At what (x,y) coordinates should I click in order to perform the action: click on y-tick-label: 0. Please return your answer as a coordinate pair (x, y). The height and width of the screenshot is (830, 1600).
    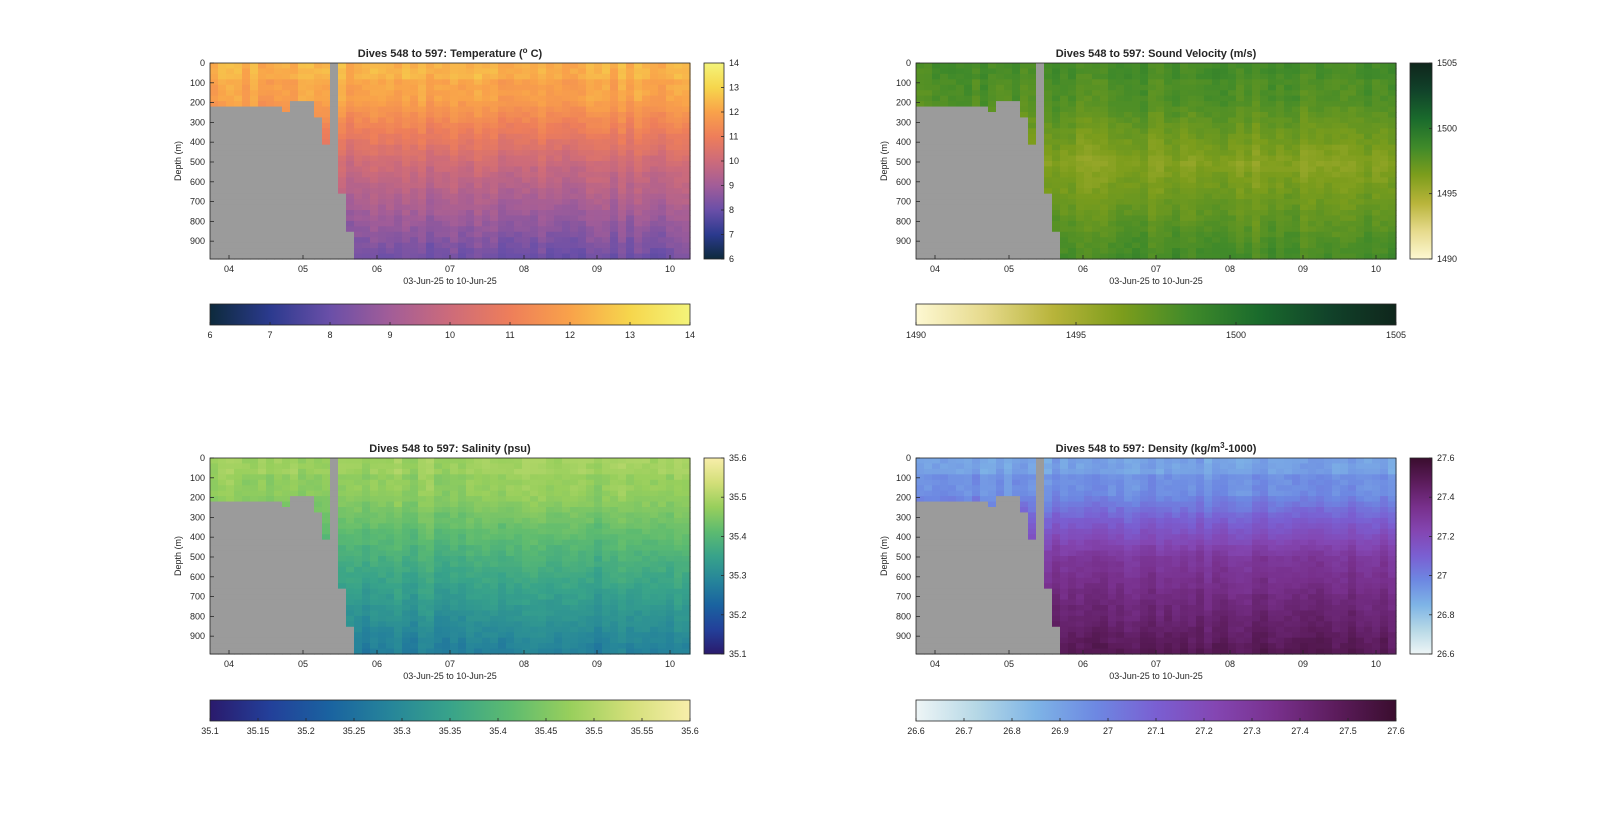
    Looking at the image, I should click on (908, 63).